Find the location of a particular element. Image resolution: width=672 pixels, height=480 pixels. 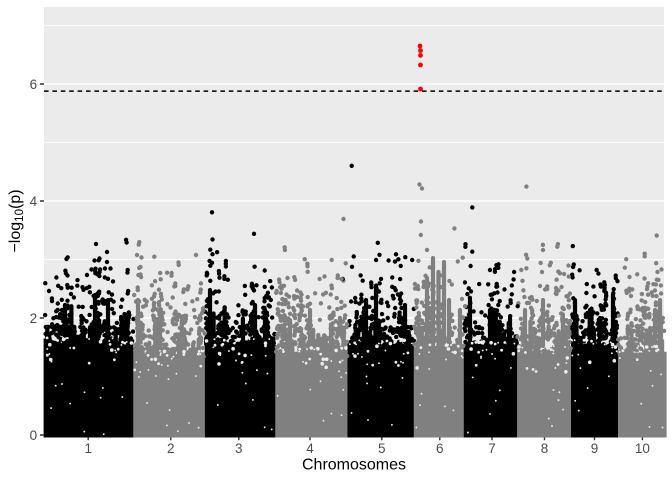

svg-text: 0 is located at coordinates (34, 435).